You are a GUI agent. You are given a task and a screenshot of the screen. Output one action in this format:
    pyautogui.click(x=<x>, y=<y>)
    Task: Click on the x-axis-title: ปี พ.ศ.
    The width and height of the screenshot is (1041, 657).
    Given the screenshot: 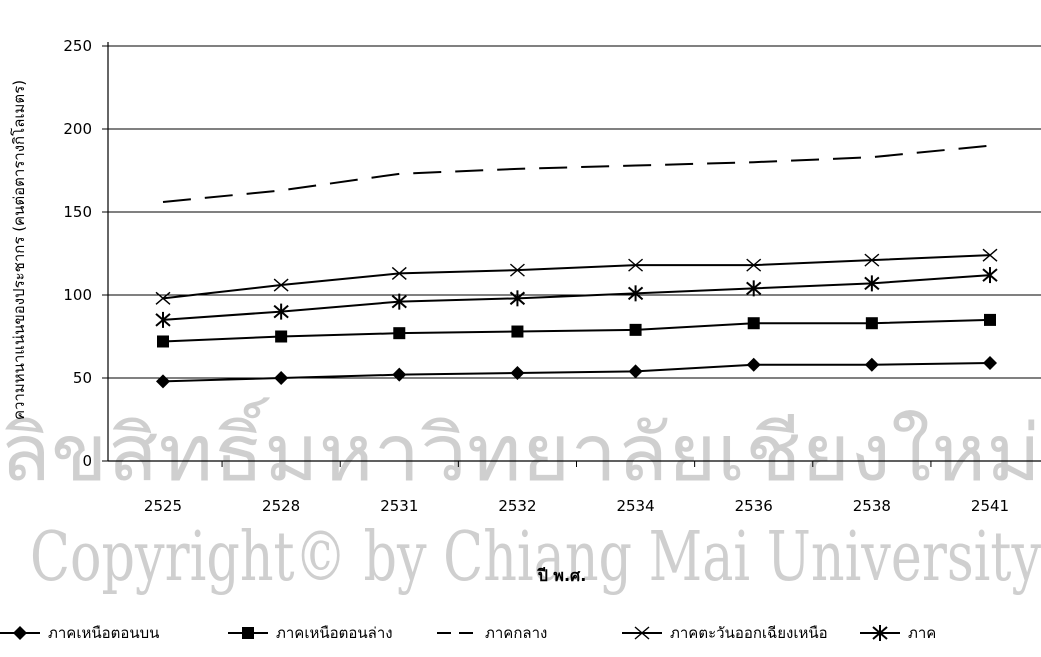 What is the action you would take?
    pyautogui.click(x=561, y=575)
    